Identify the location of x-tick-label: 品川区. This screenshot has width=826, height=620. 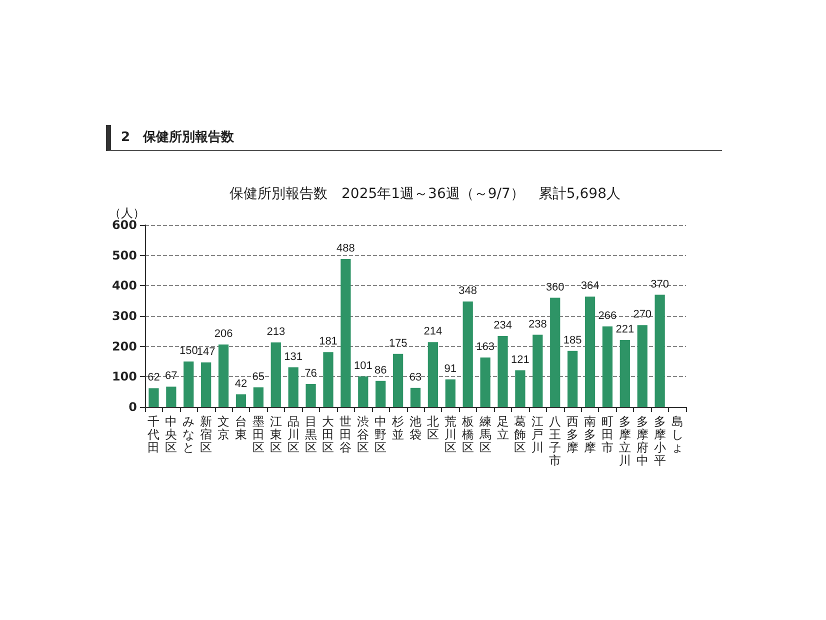
(293, 434).